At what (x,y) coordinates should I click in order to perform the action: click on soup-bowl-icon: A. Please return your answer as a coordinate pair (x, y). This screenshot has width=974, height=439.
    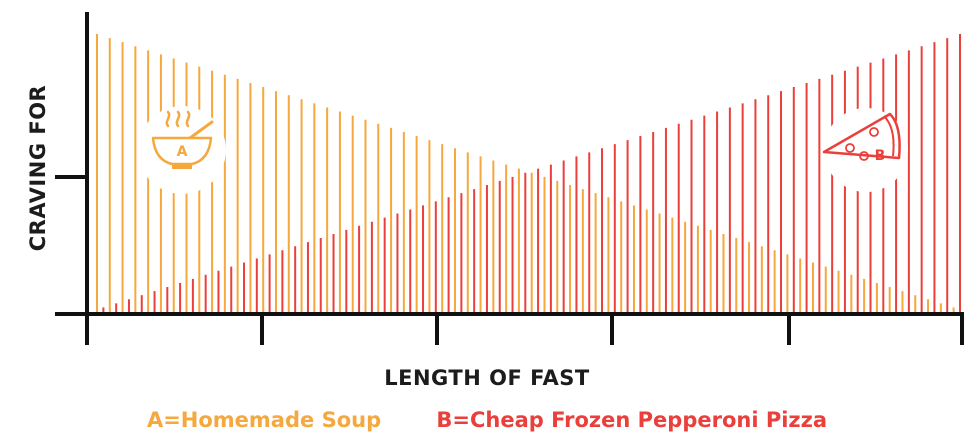
    Looking at the image, I should click on (182, 150).